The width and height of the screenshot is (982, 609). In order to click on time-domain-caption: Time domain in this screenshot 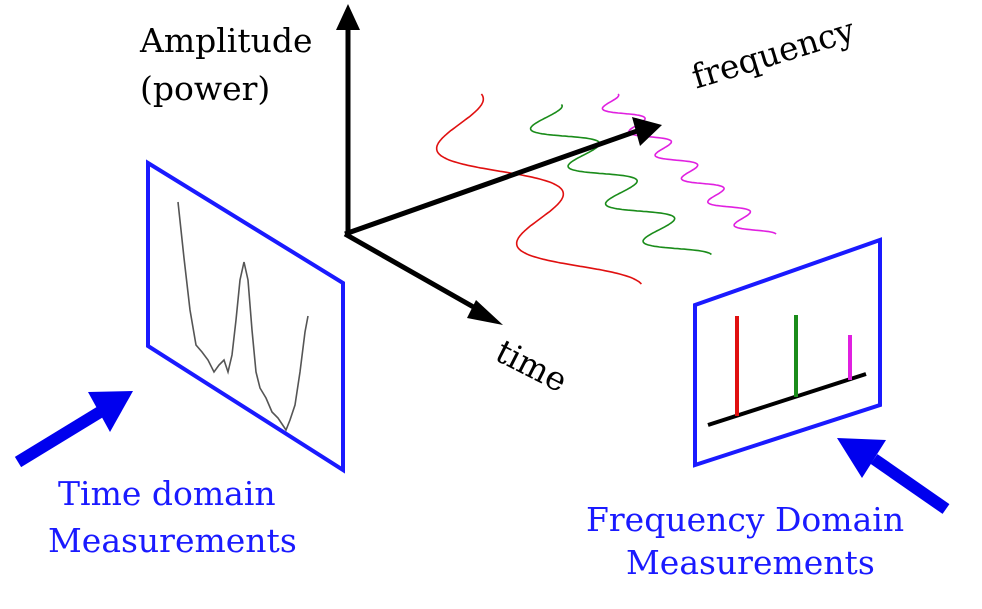, I will do `click(167, 493)`.